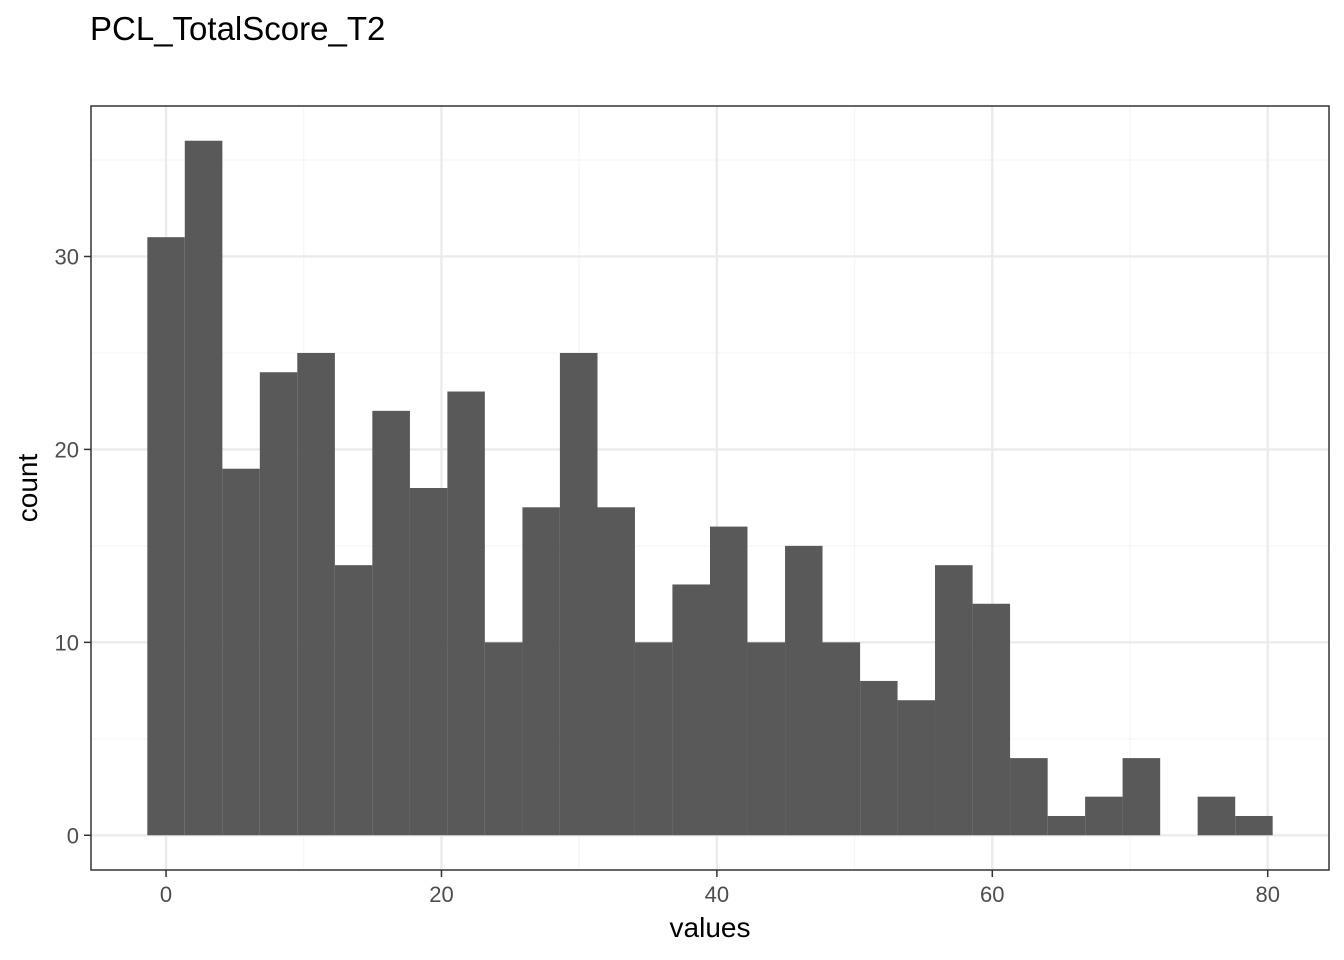  What do you see at coordinates (67, 256) in the screenshot?
I see `y-tick-label: 30` at bounding box center [67, 256].